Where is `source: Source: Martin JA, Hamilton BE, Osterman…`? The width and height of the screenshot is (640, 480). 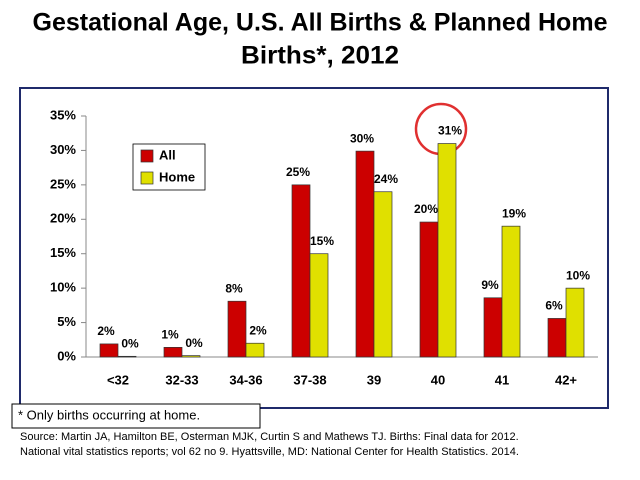 source: Source: Martin JA, Hamilton BE, Osterman… is located at coordinates (269, 437).